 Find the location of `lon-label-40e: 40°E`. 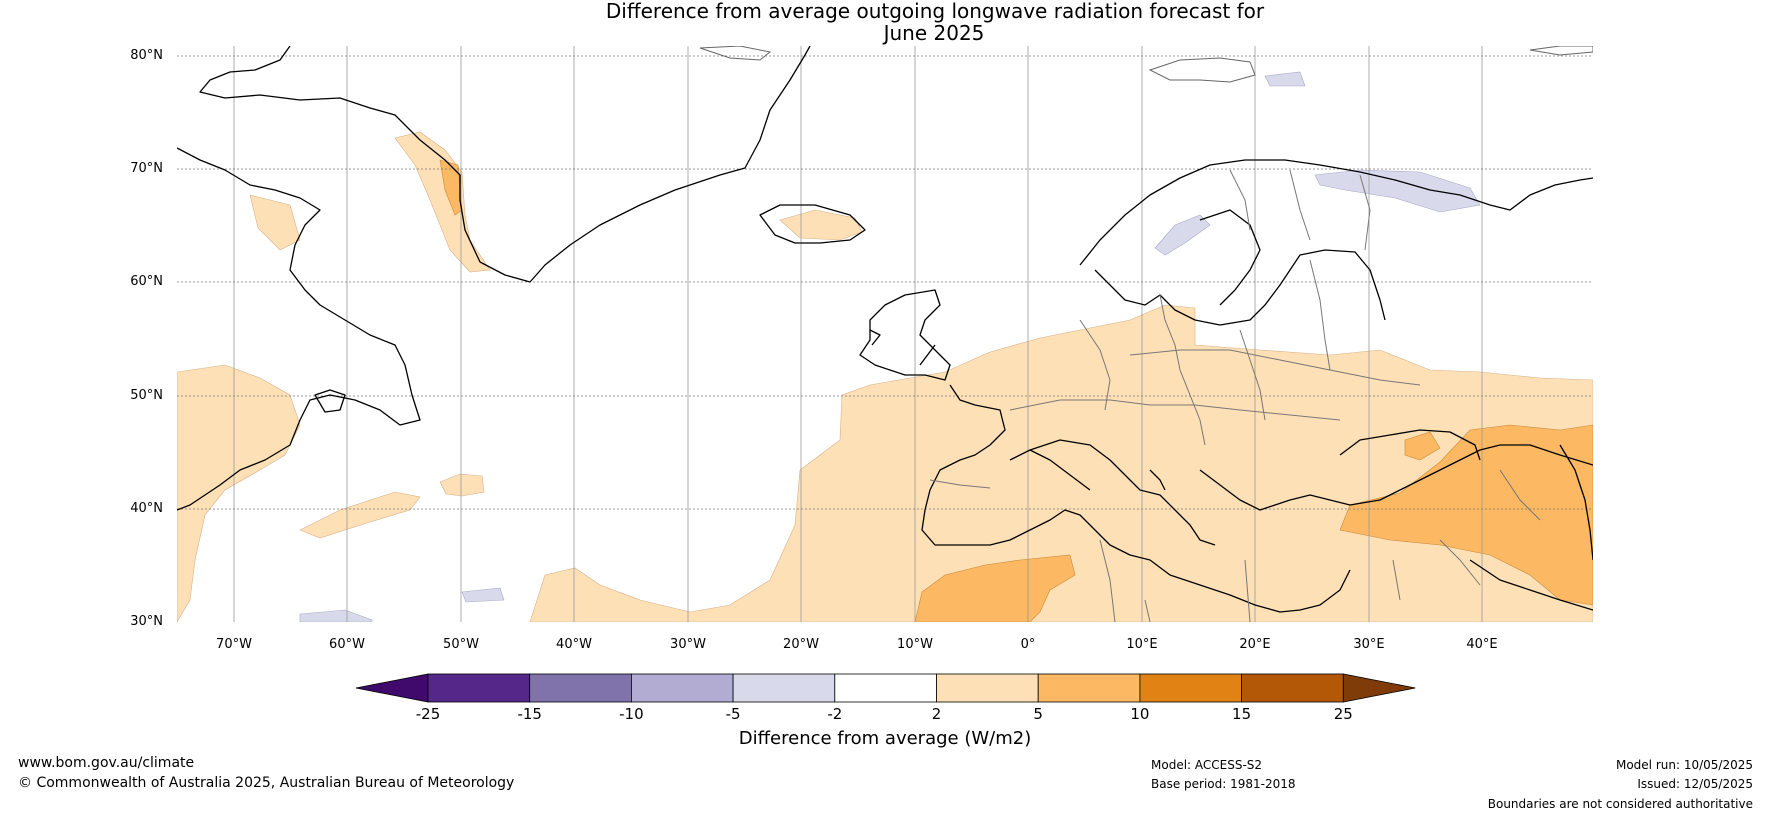

lon-label-40e: 40°E is located at coordinates (1482, 644).